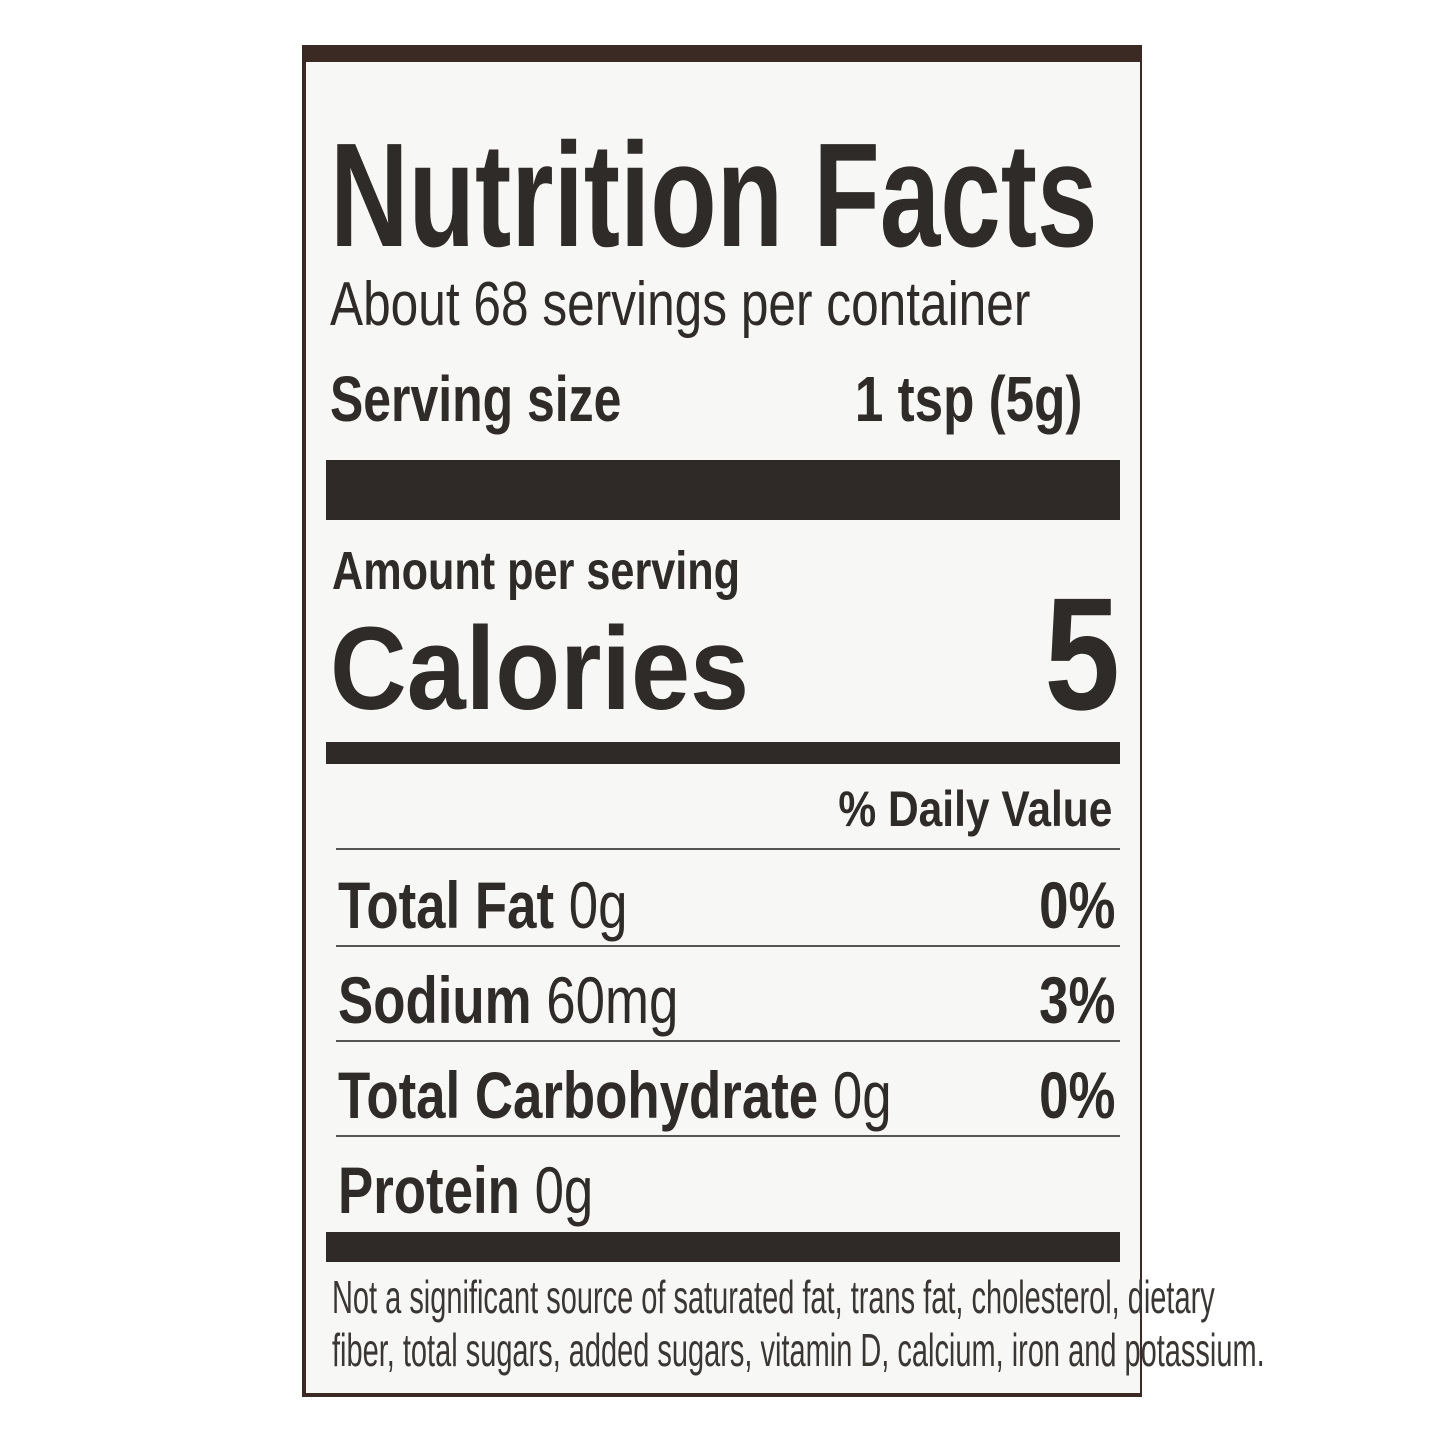 The height and width of the screenshot is (1445, 1445). What do you see at coordinates (974, 809) in the screenshot?
I see `daily-value-header: % Daily Value` at bounding box center [974, 809].